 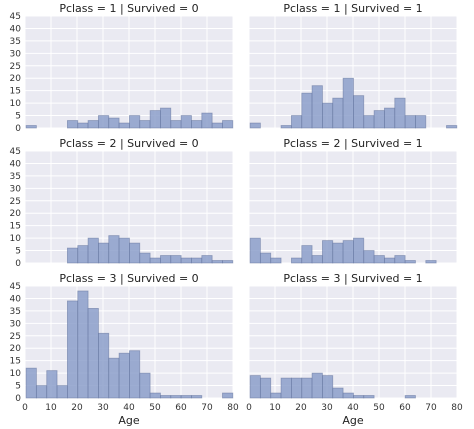 I want to click on x-tick-label: 80, so click(x=457, y=408).